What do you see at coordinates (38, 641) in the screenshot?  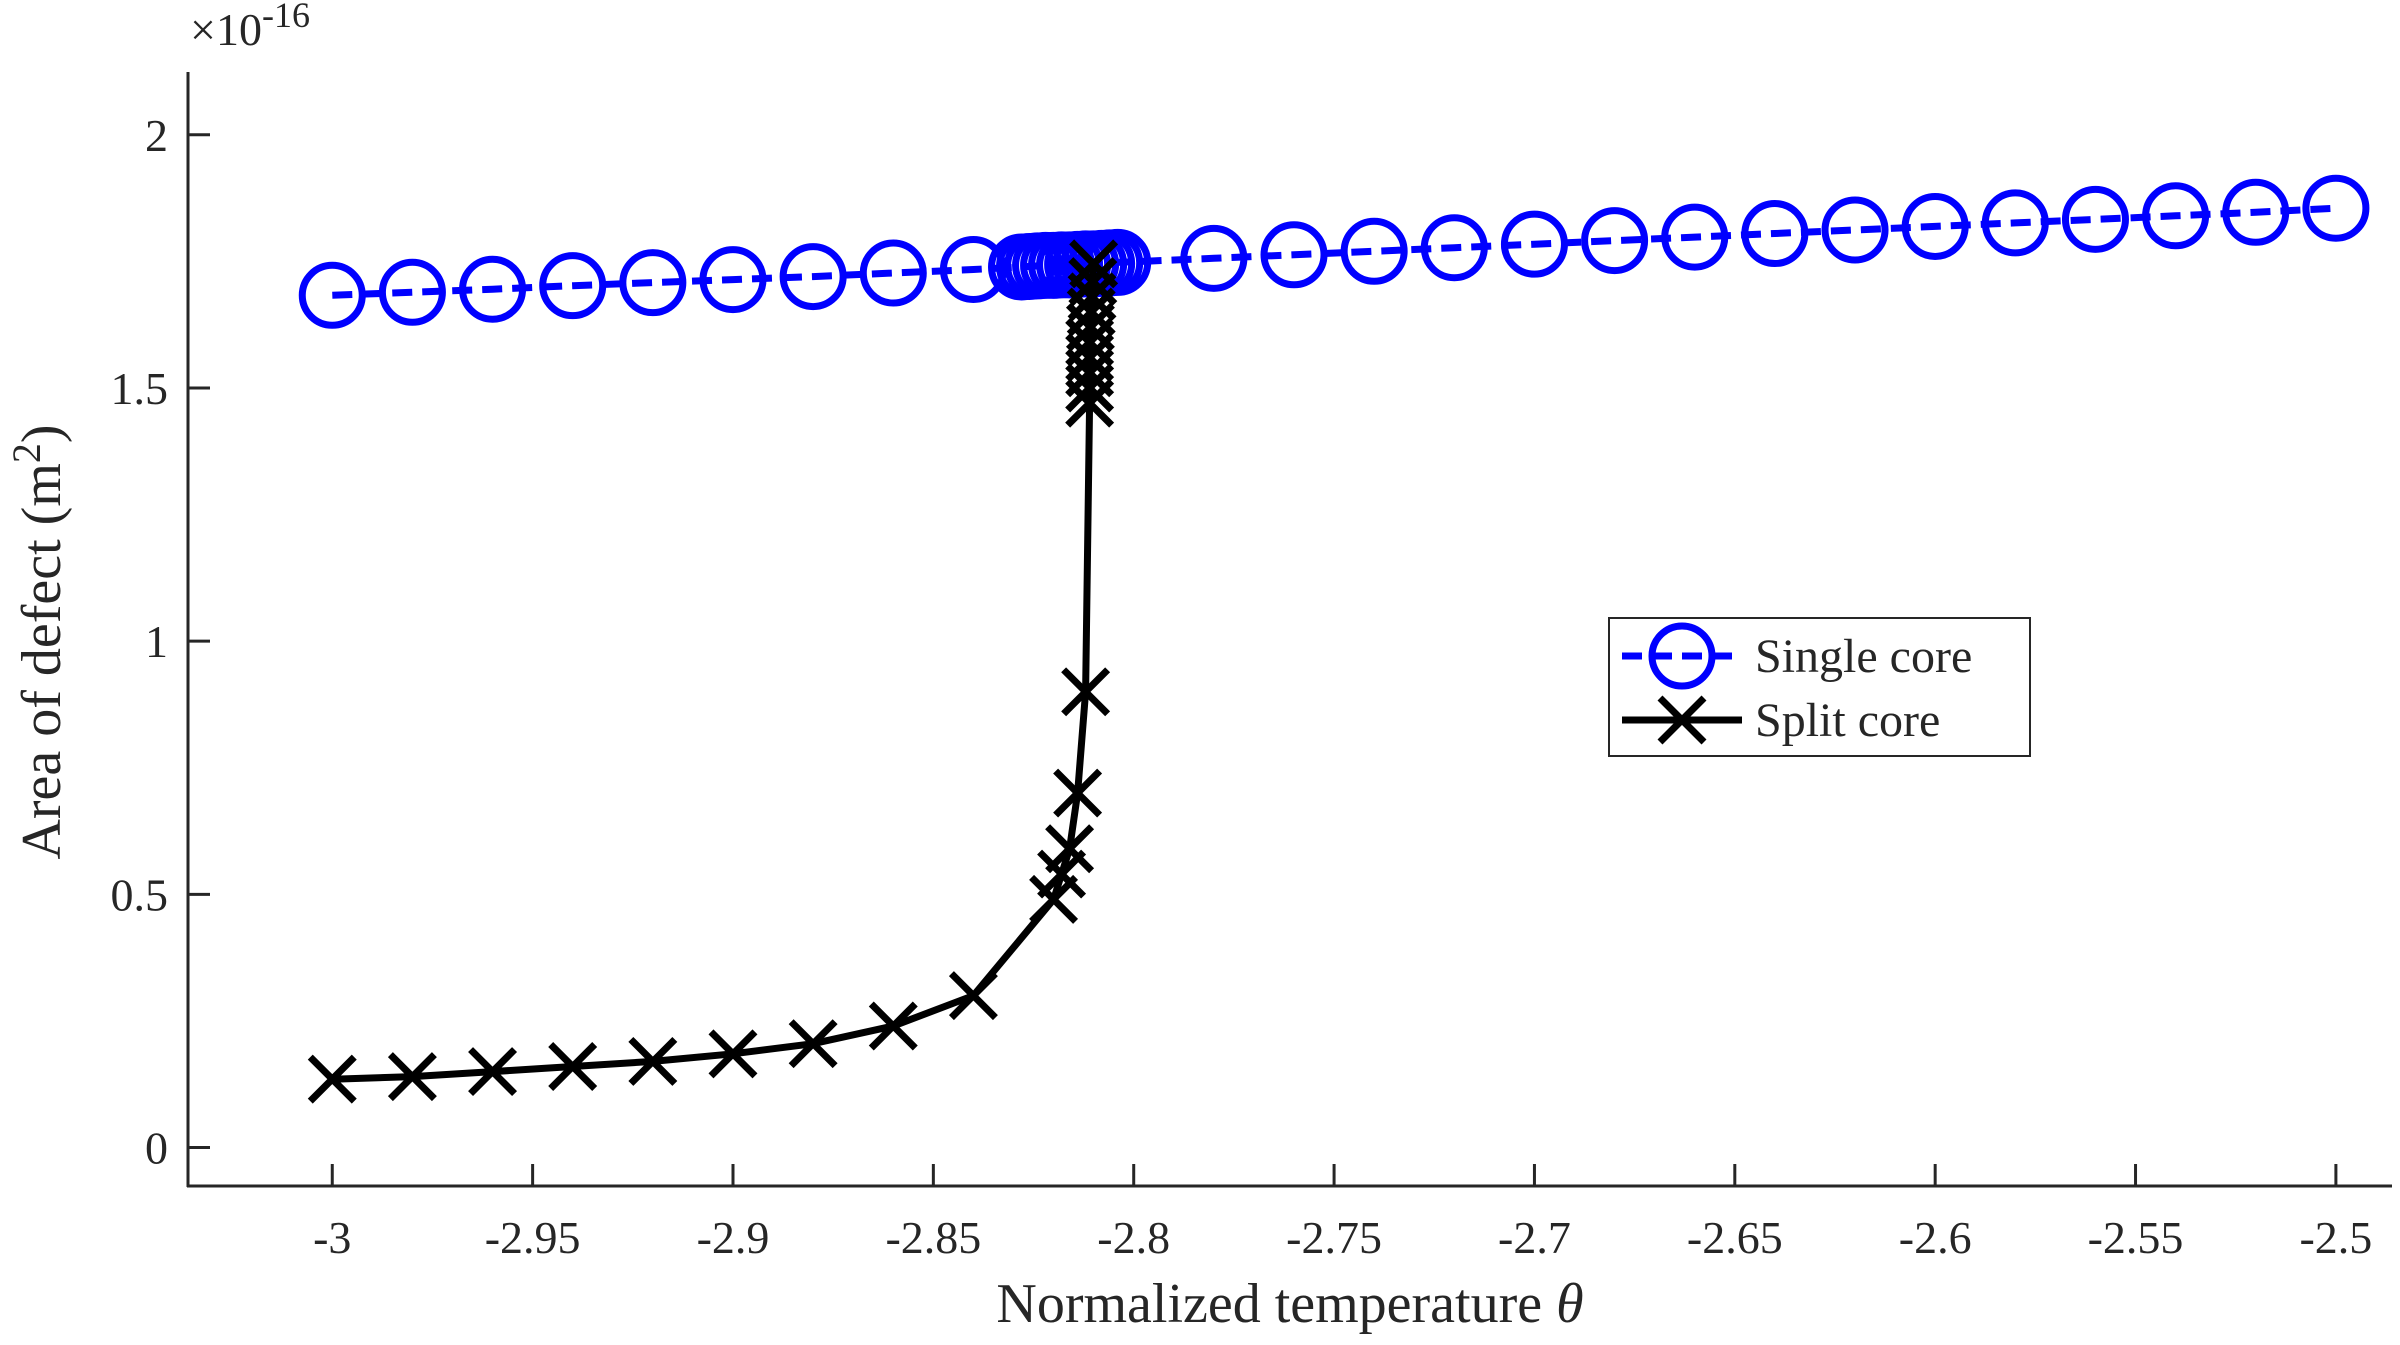 I see `y-axis-label: Area of defect (m2)` at bounding box center [38, 641].